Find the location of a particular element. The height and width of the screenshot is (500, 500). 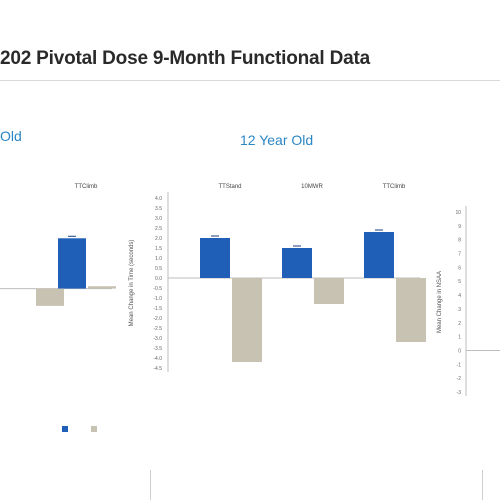

legend-swatch-comparator is located at coordinates (94, 429).